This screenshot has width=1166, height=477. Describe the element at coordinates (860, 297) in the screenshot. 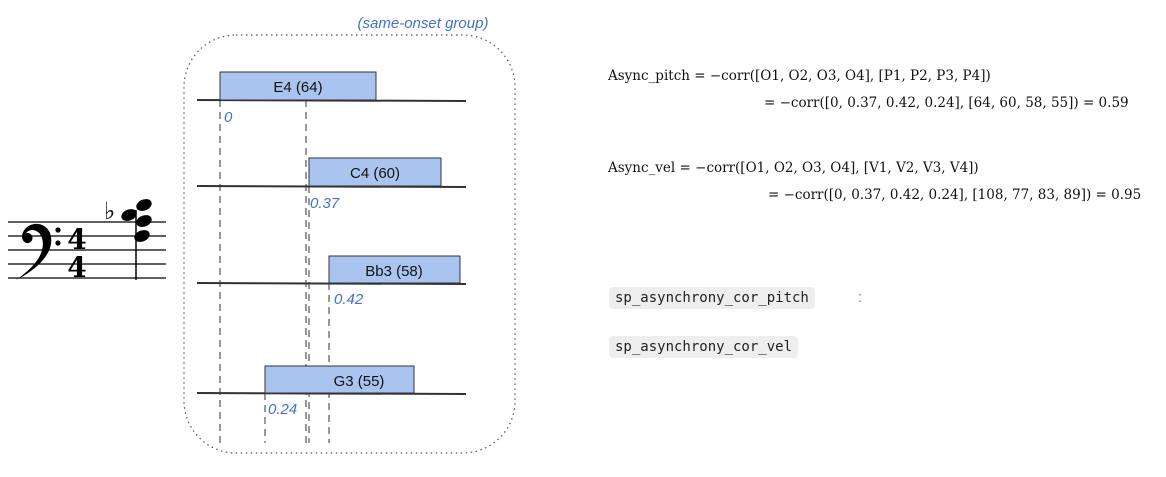

I see `feature-name-pitch-colon: :` at that location.